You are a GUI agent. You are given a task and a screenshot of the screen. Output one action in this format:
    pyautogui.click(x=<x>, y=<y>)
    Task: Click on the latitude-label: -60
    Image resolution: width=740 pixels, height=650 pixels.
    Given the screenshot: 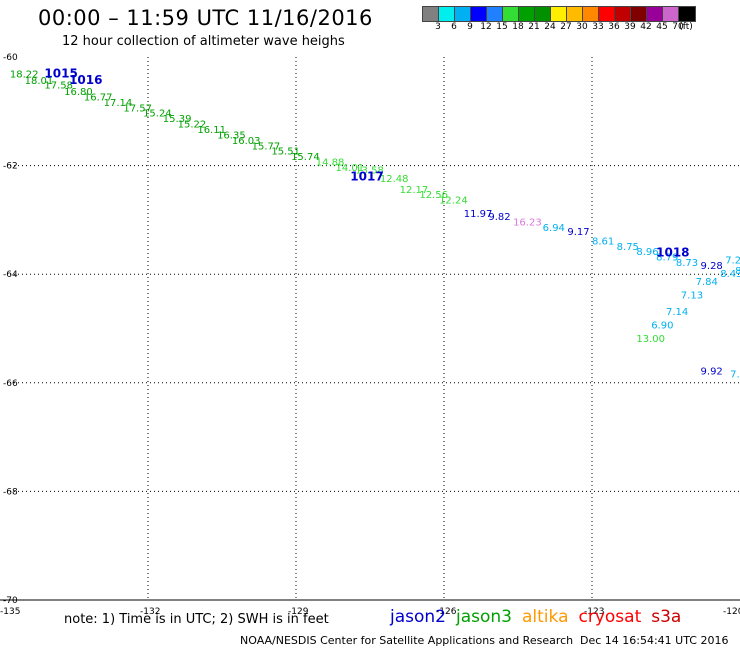 What is the action you would take?
    pyautogui.click(x=10, y=58)
    